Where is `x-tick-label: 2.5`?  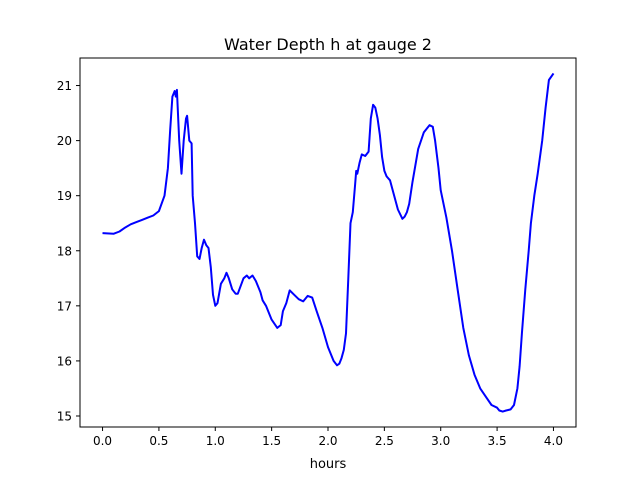 x-tick-label: 2.5 is located at coordinates (384, 441).